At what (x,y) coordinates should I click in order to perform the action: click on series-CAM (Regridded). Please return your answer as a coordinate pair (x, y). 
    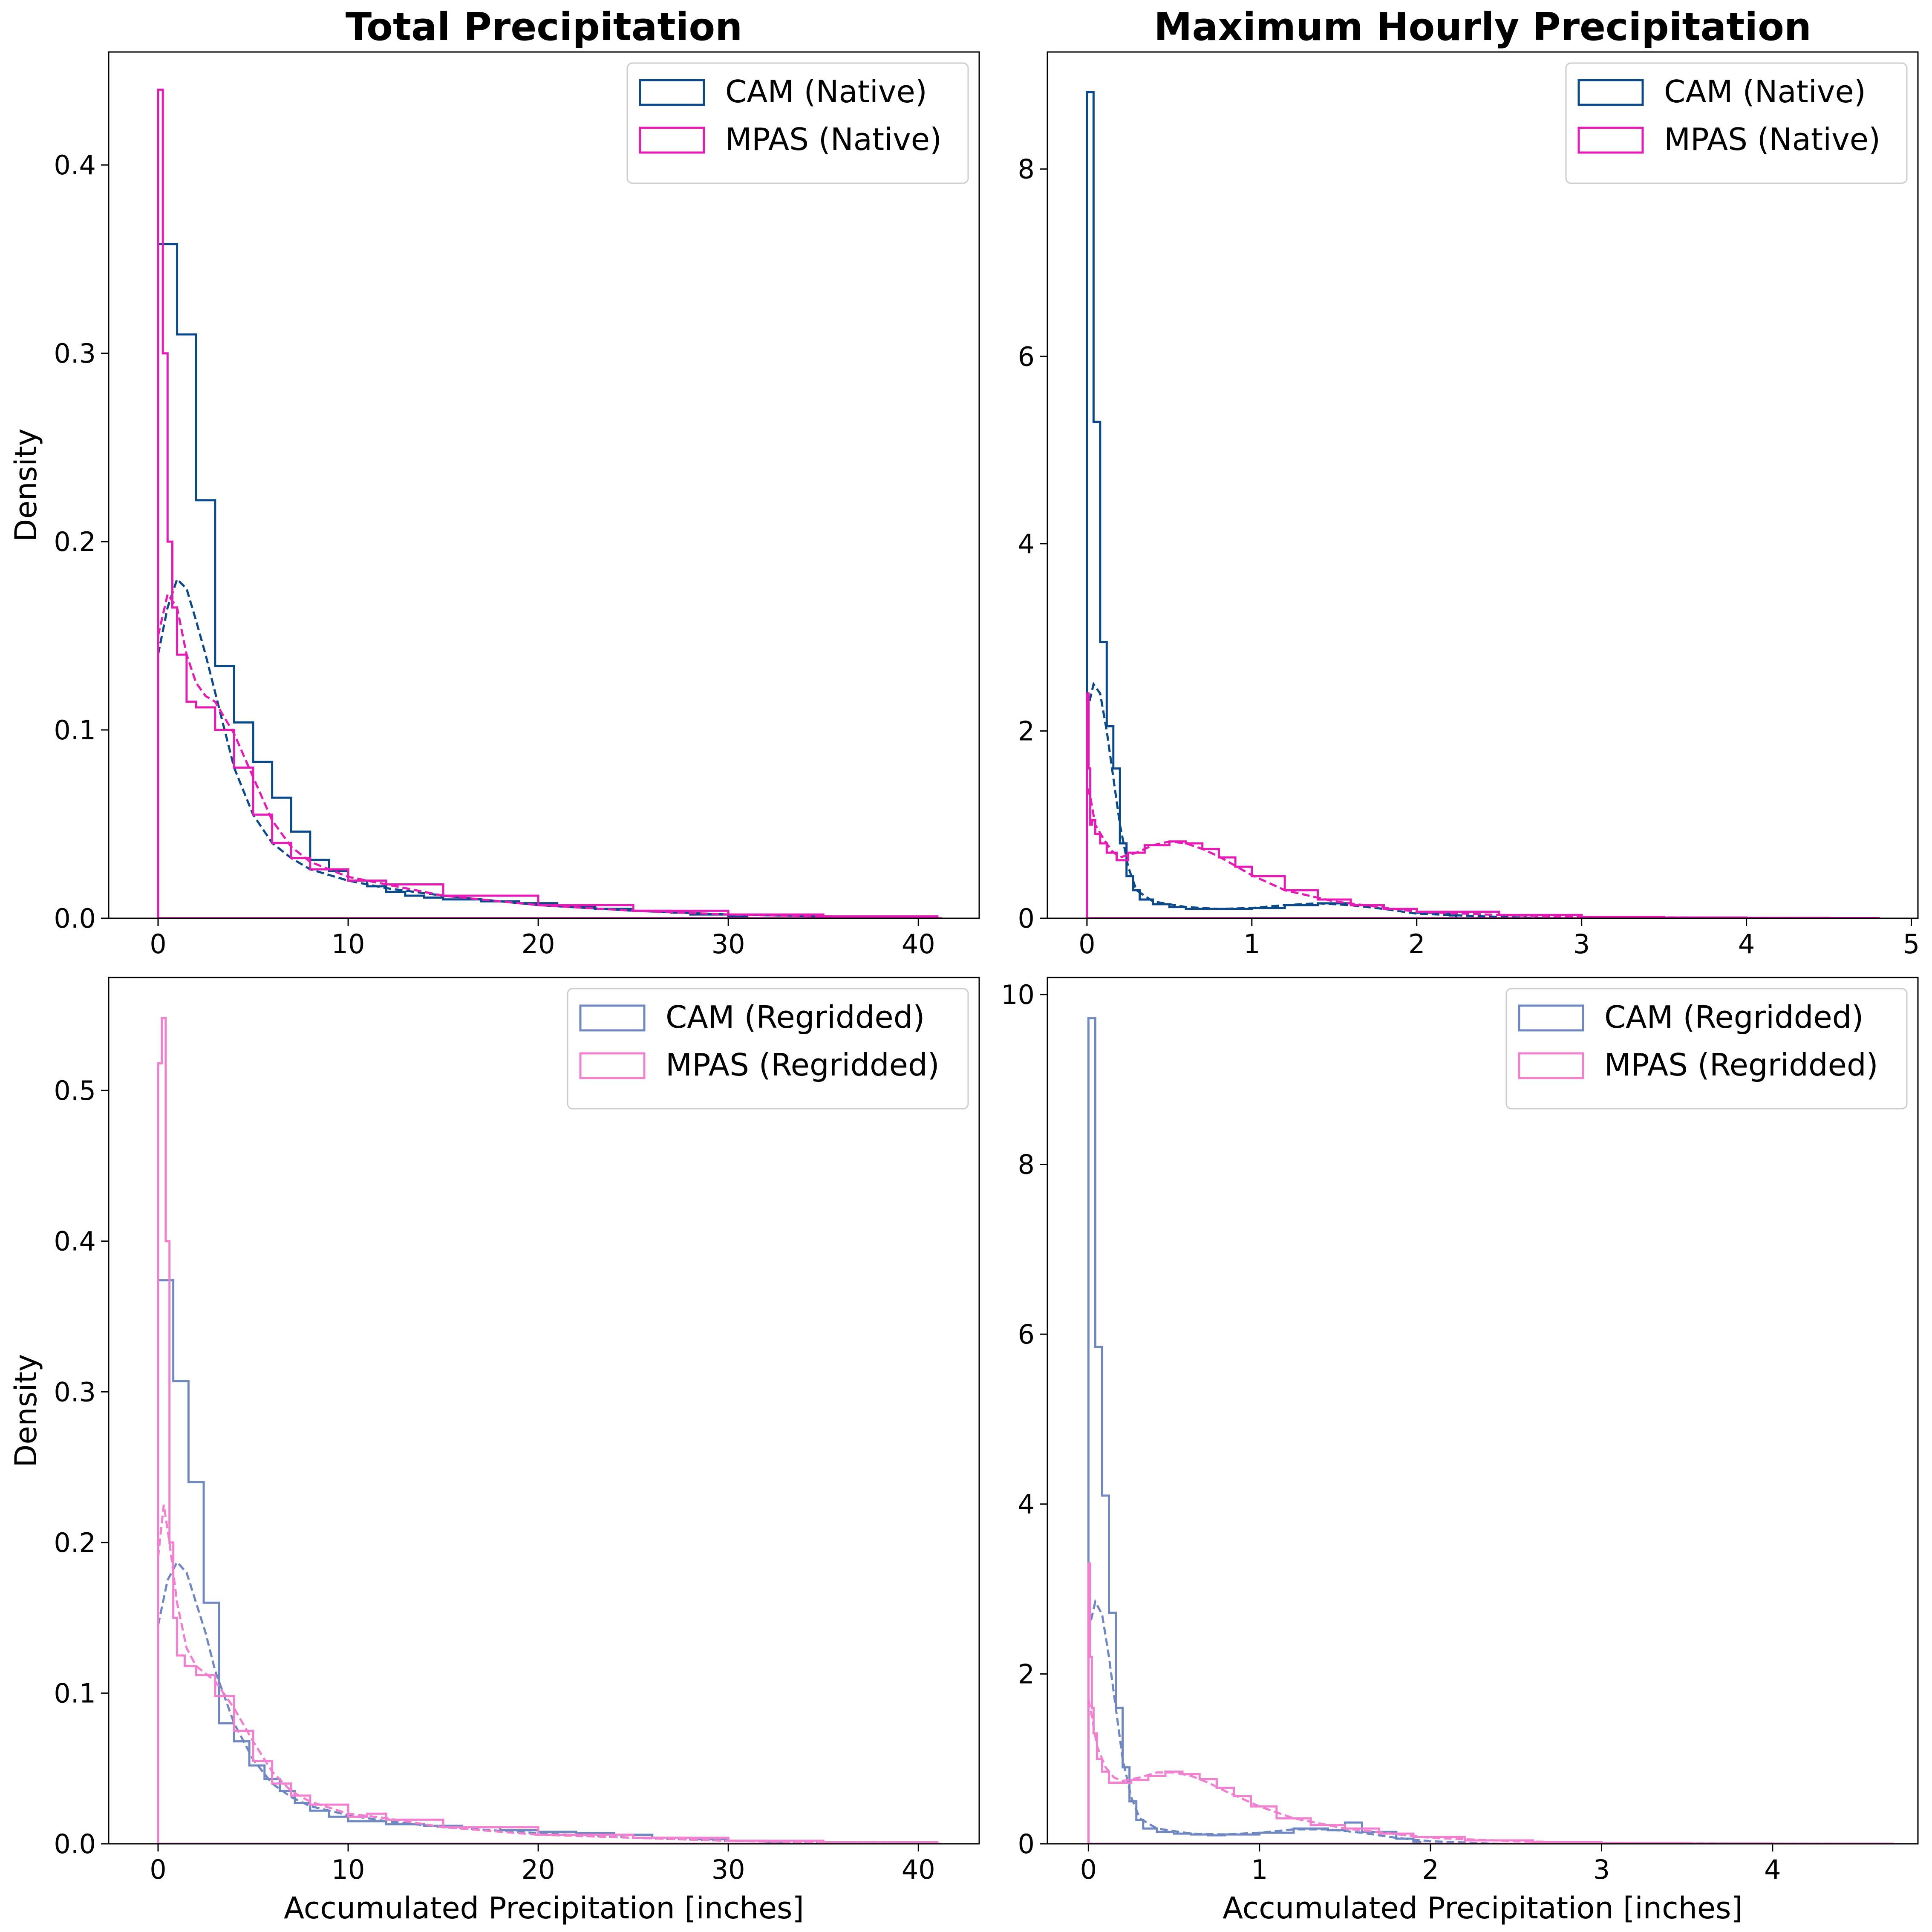
    Looking at the image, I should click on (1293, 1431).